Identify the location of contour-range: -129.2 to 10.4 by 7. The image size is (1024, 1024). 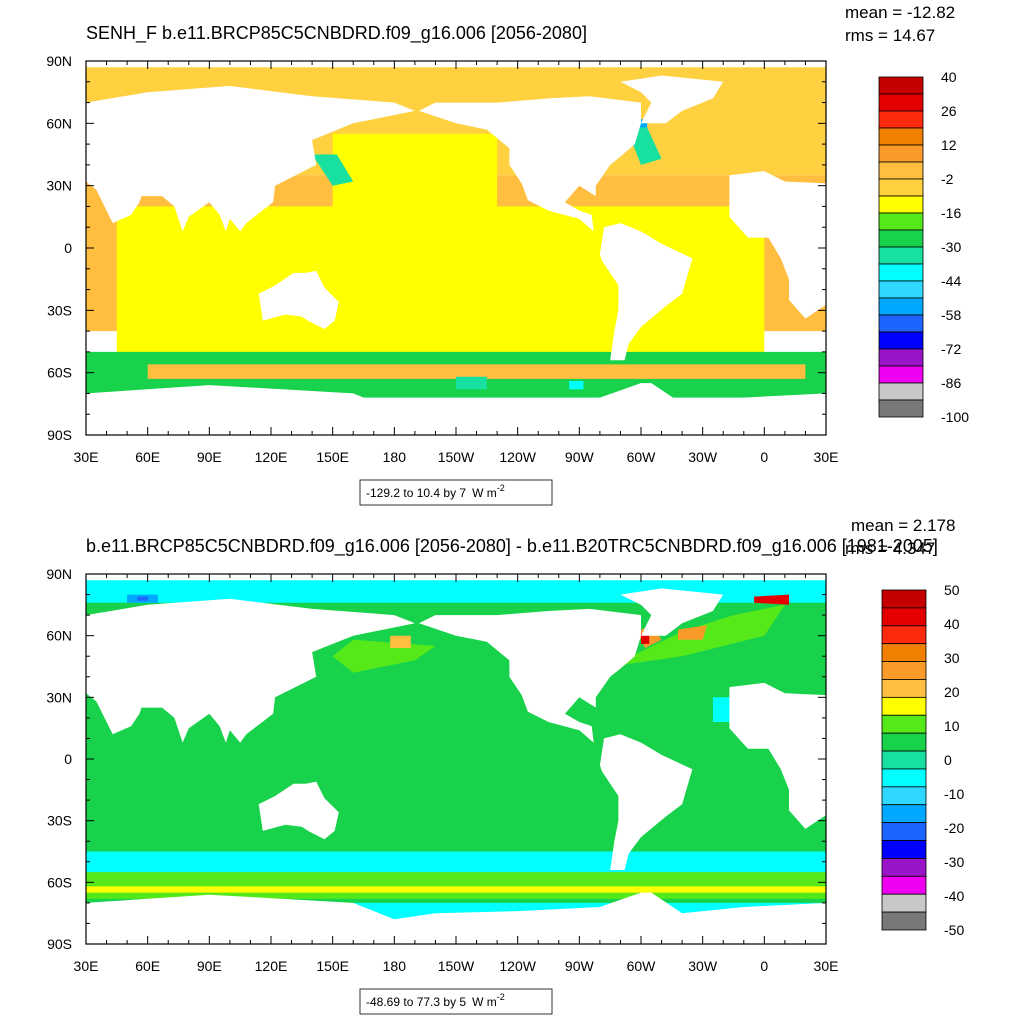
(416, 493).